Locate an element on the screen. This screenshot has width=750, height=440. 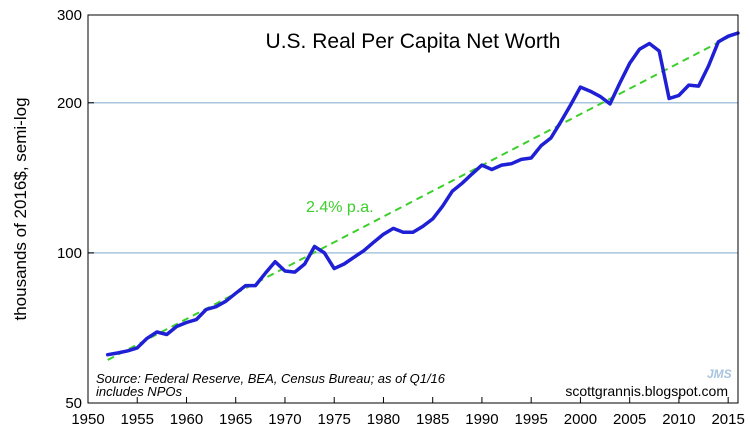
x-tick-label: 1980 is located at coordinates (383, 419).